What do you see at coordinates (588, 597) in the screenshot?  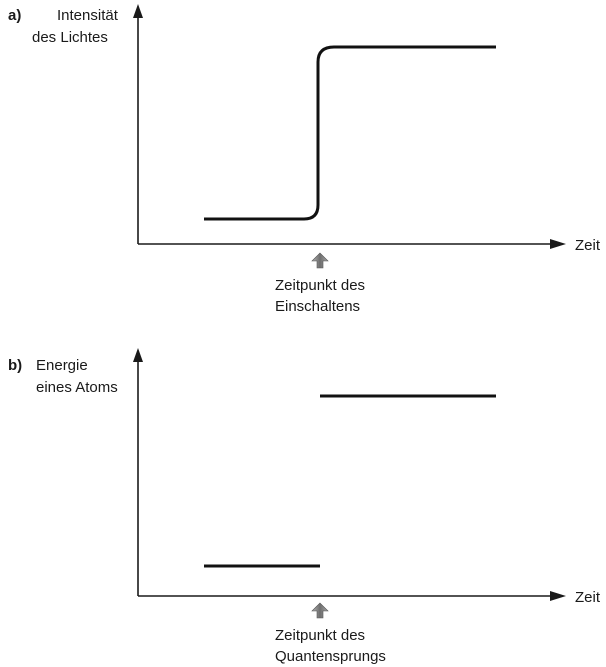 I see `panel-b-x-label: Zeit` at bounding box center [588, 597].